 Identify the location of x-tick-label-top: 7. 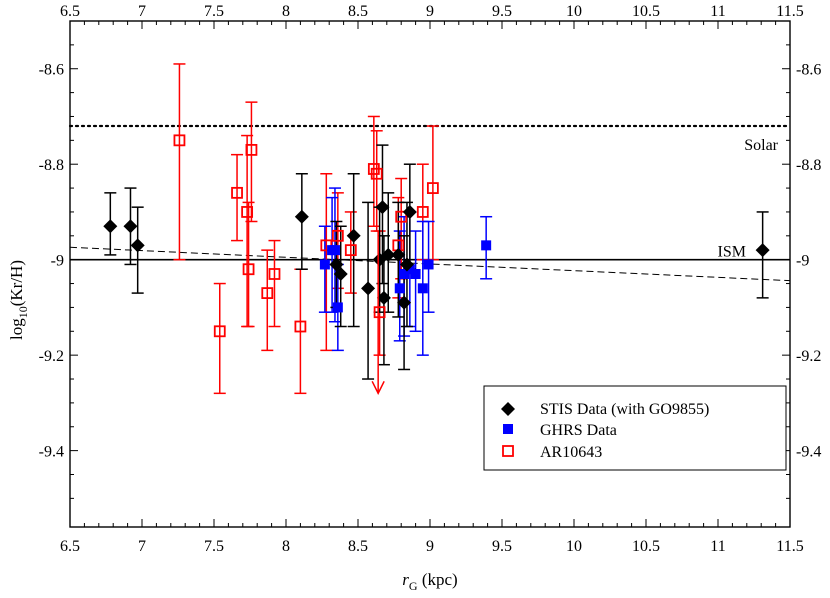
(142, 11).